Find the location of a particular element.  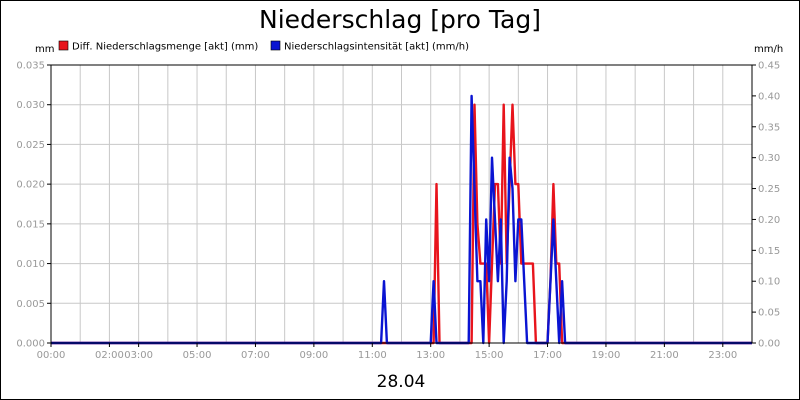

y-right-tick-label: 0.15 is located at coordinates (769, 251).